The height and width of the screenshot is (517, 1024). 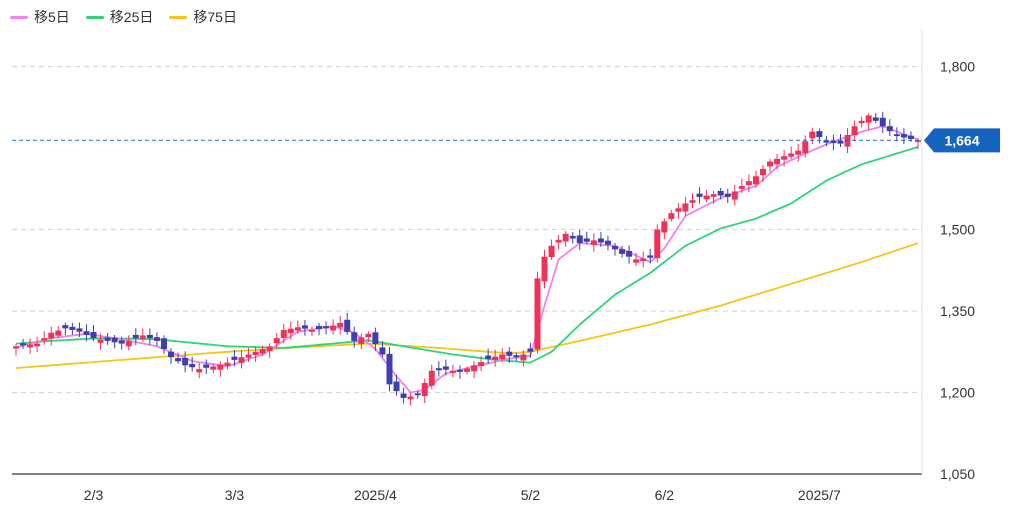 I want to click on y-tick-label: 1,500, so click(x=957, y=230).